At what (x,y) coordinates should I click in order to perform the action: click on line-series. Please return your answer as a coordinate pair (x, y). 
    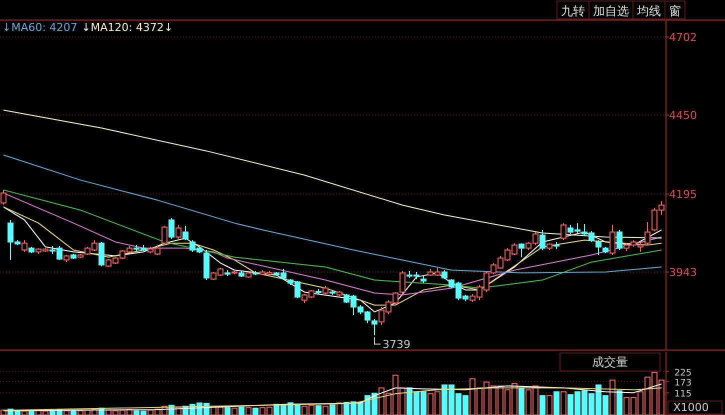
    Looking at the image, I should click on (332, 399).